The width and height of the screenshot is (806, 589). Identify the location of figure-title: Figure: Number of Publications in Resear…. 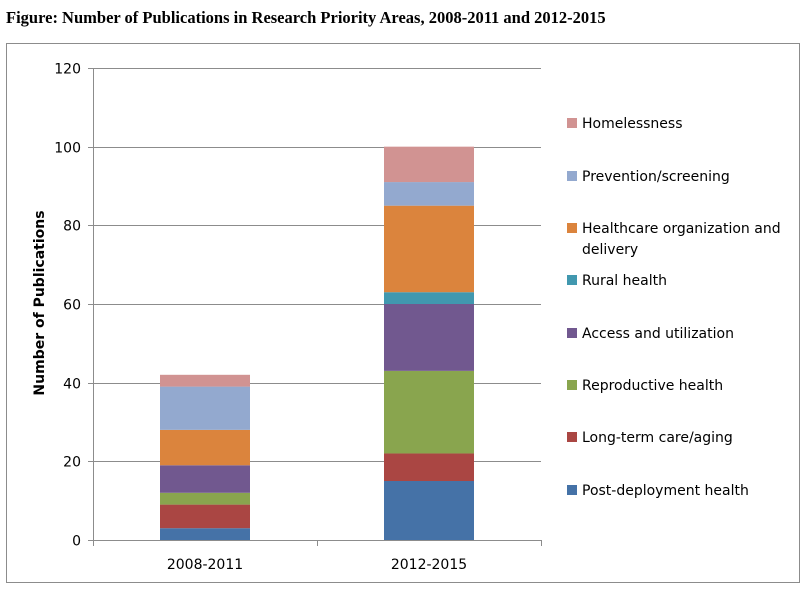
(306, 17).